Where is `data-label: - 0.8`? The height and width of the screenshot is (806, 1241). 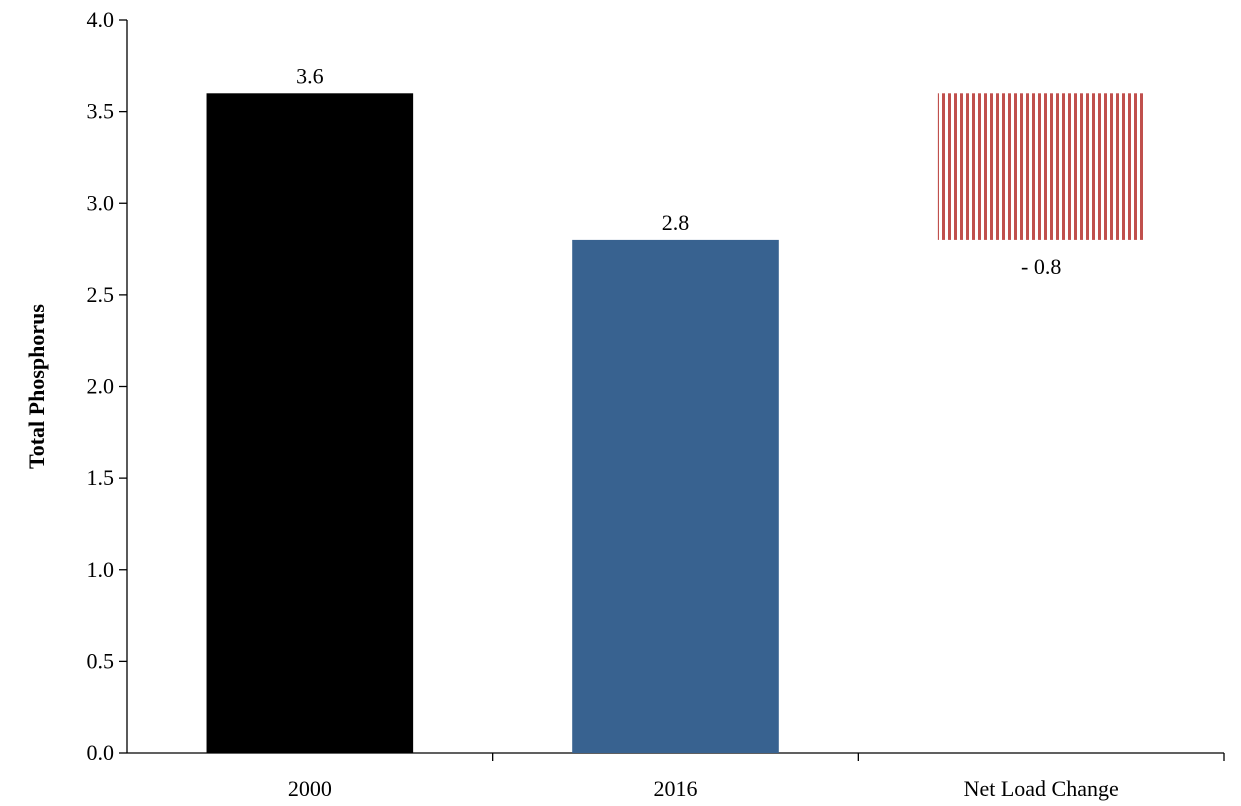 data-label: - 0.8 is located at coordinates (1041, 266).